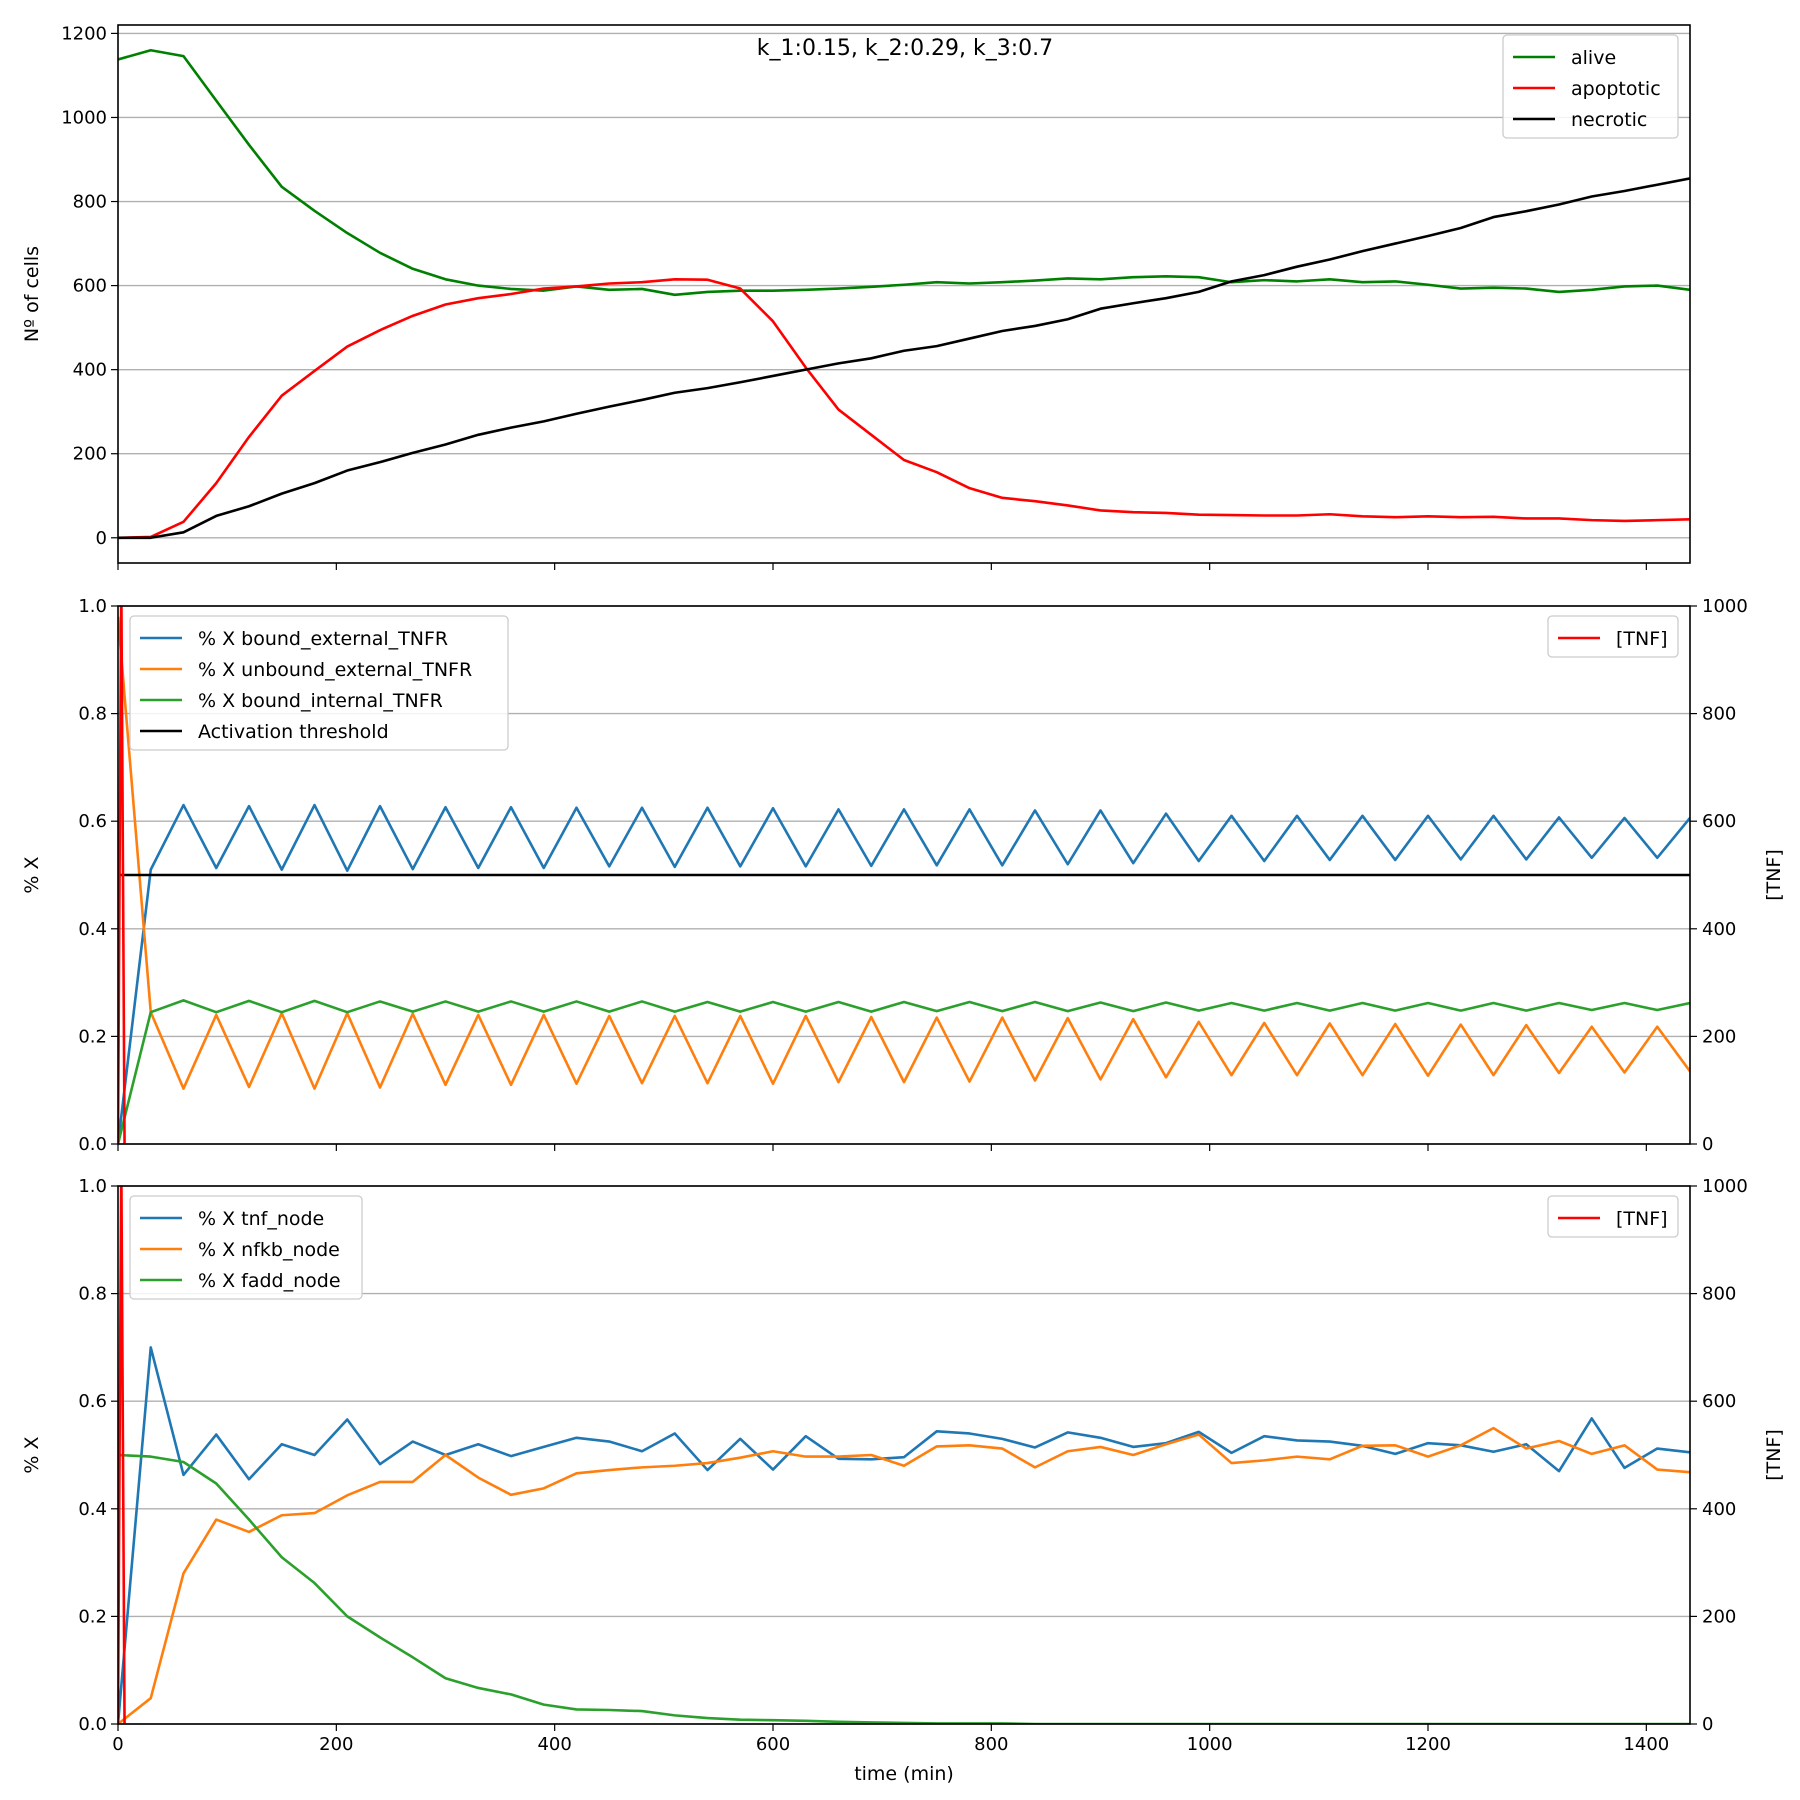  Describe the element at coordinates (336, 1744) in the screenshot. I see `x-tick-label: 200` at that location.